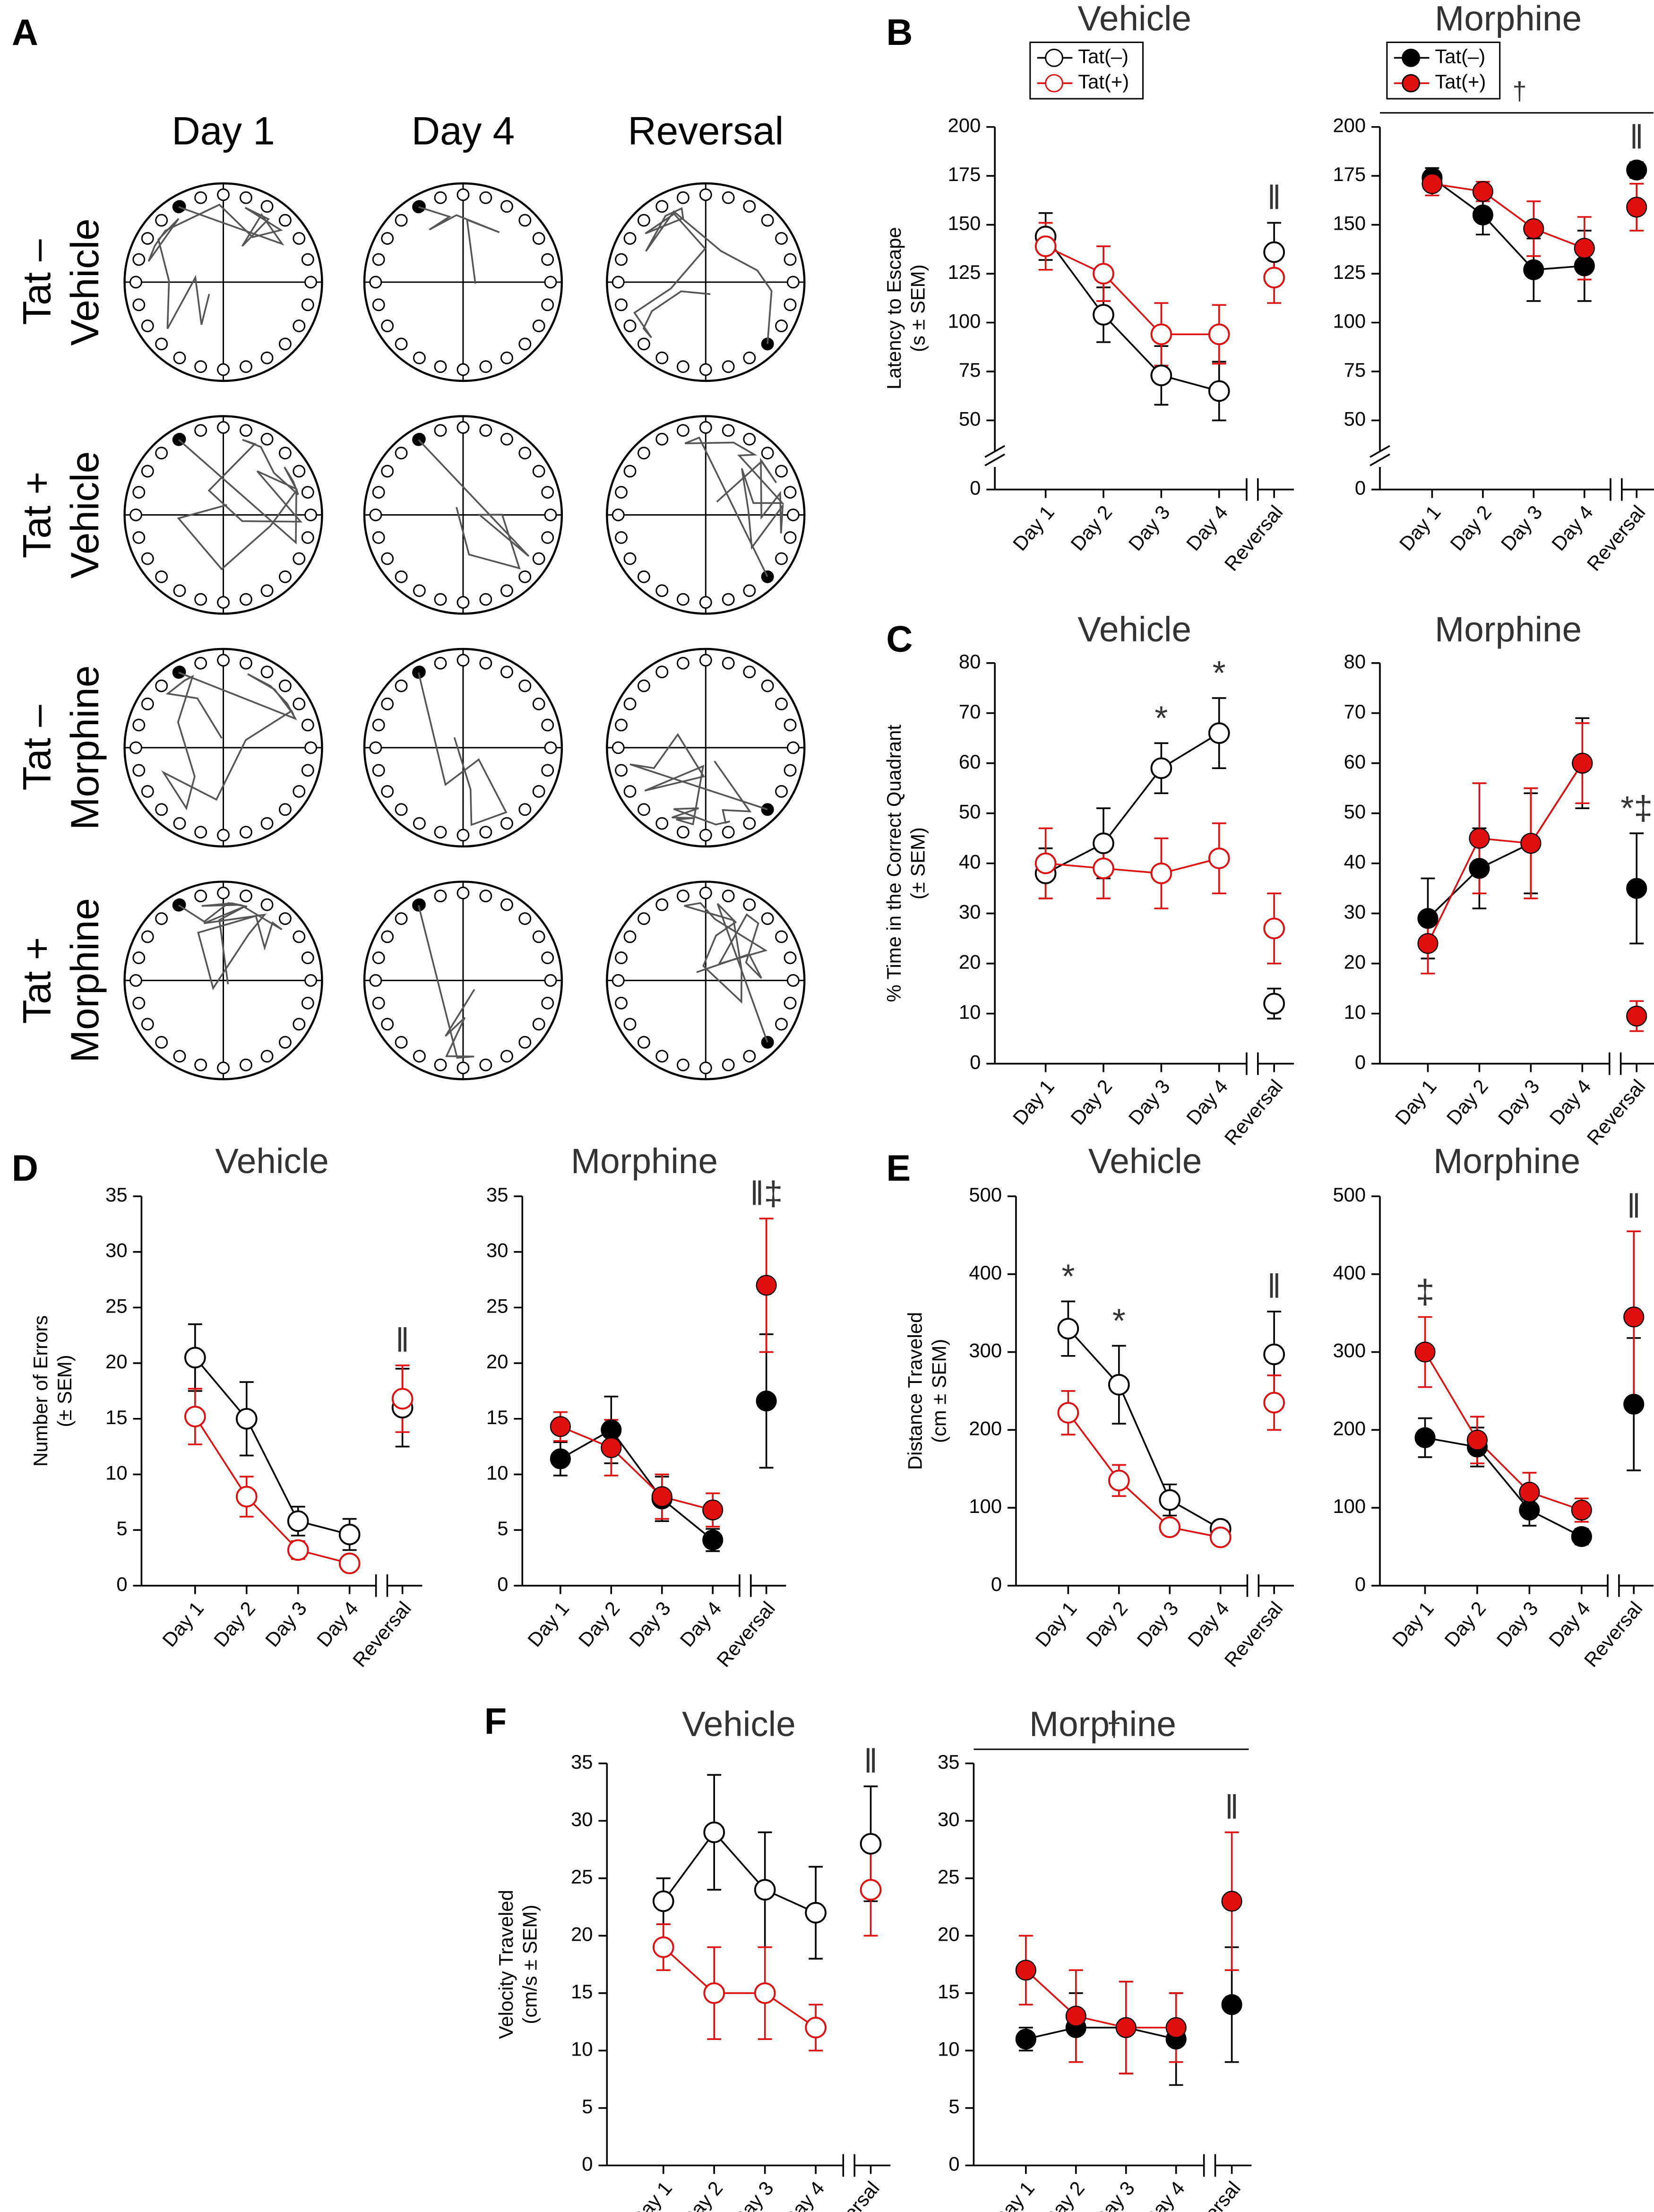  I want to click on y-tick-label: 0, so click(953, 2164).